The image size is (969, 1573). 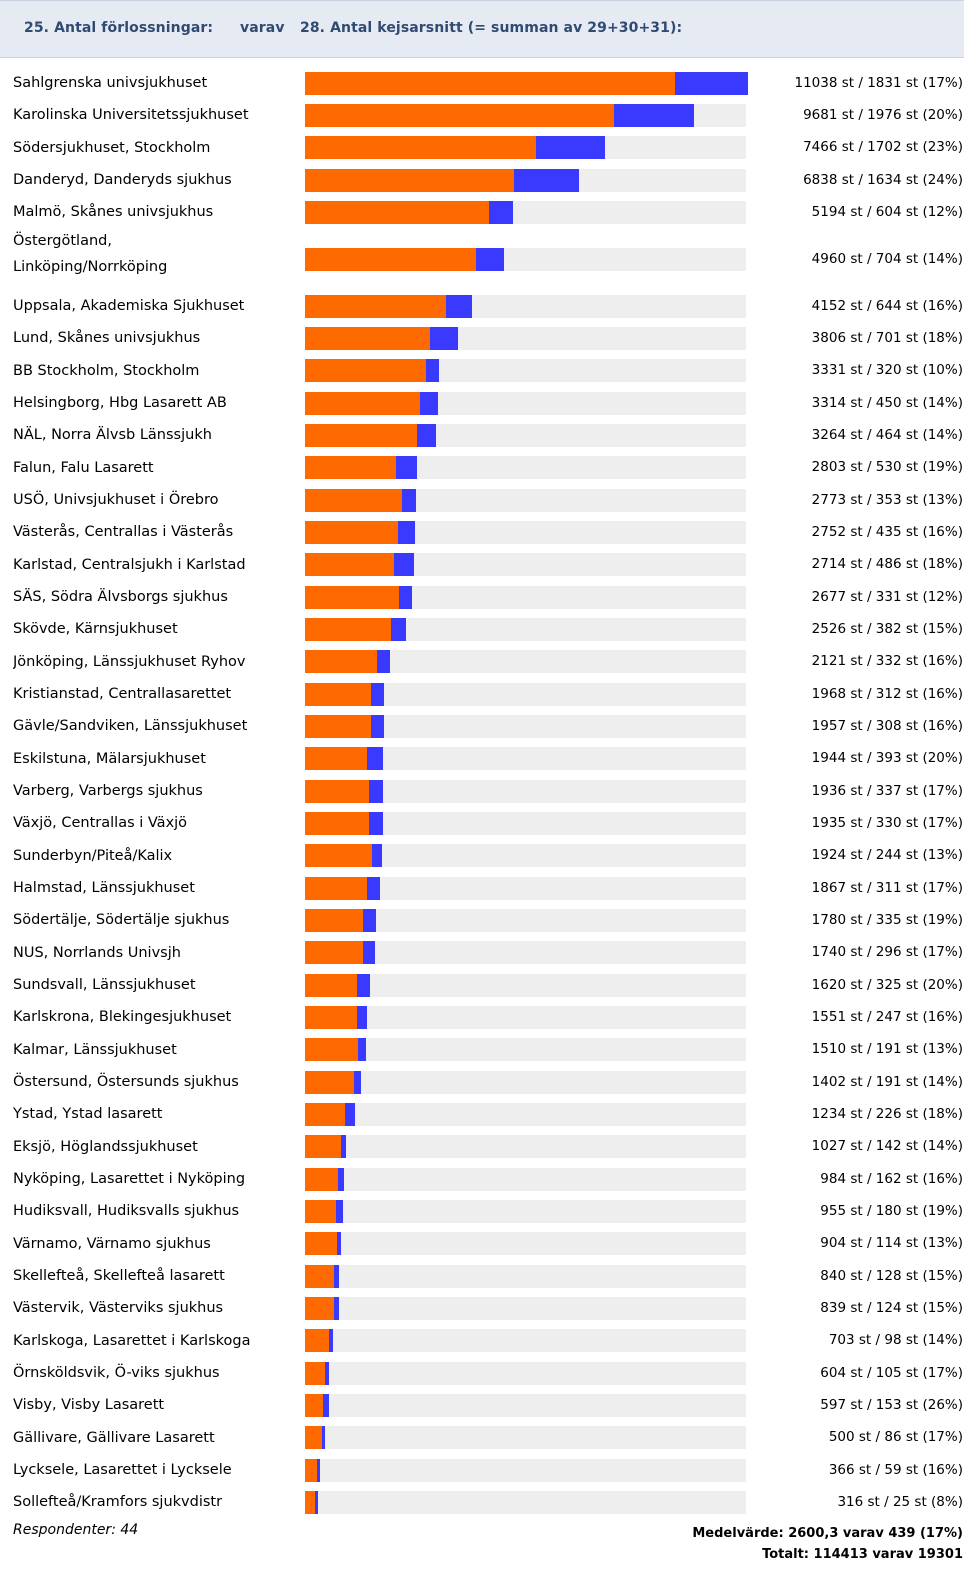 I want to click on row-label: Växjö, Centrallas i Växjö, so click(x=100, y=823).